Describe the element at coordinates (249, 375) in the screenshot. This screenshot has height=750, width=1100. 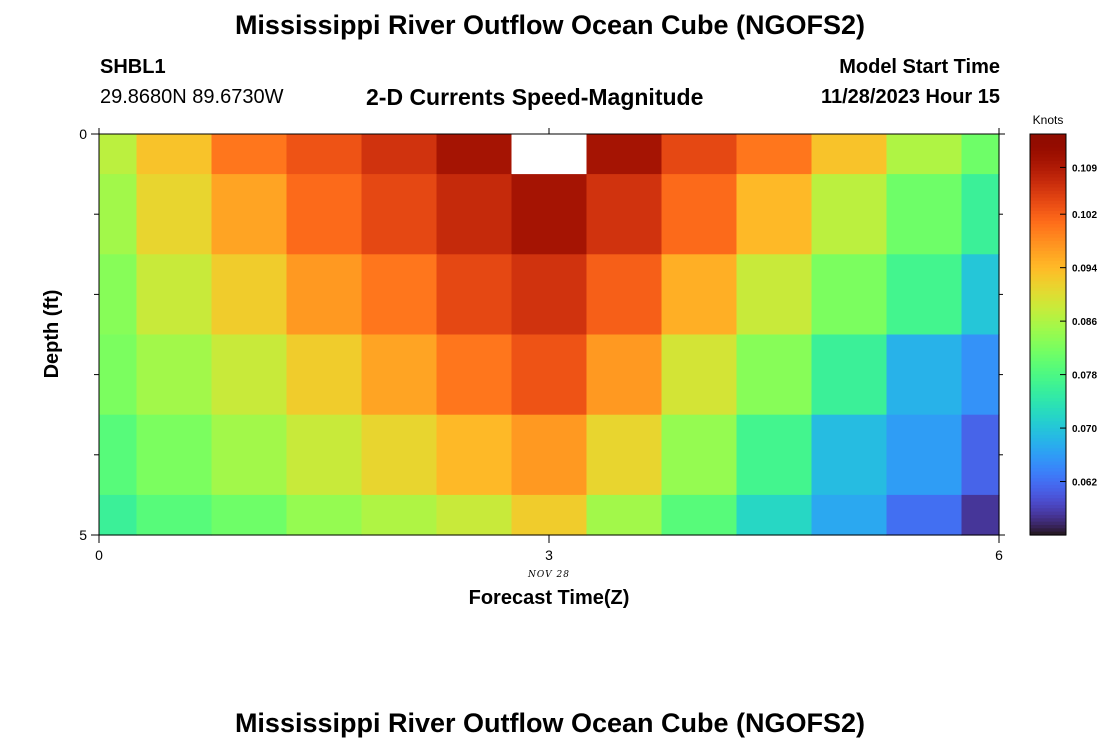
I see `heatmap-cell-r3-c2` at that location.